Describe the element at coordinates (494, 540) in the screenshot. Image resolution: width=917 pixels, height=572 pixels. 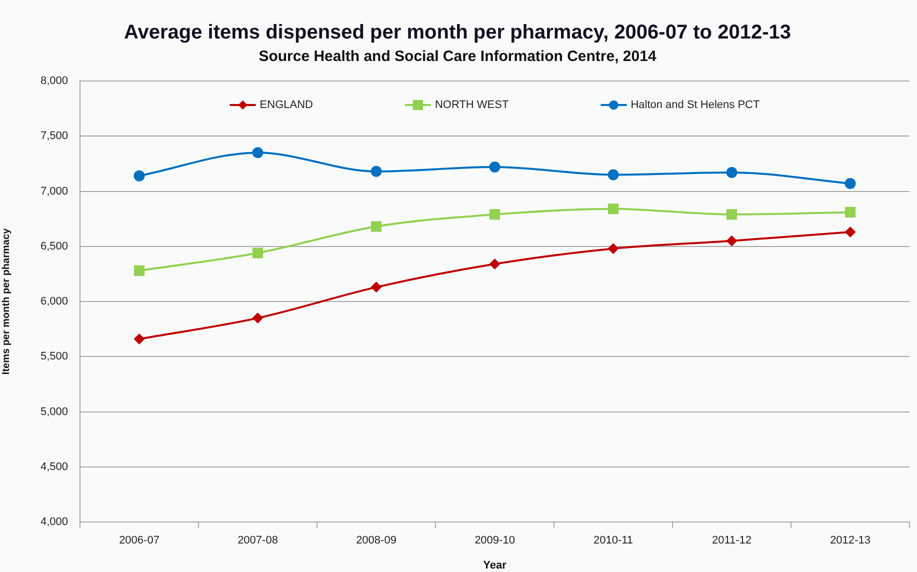
I see `x-tick-label: 2009-10` at that location.